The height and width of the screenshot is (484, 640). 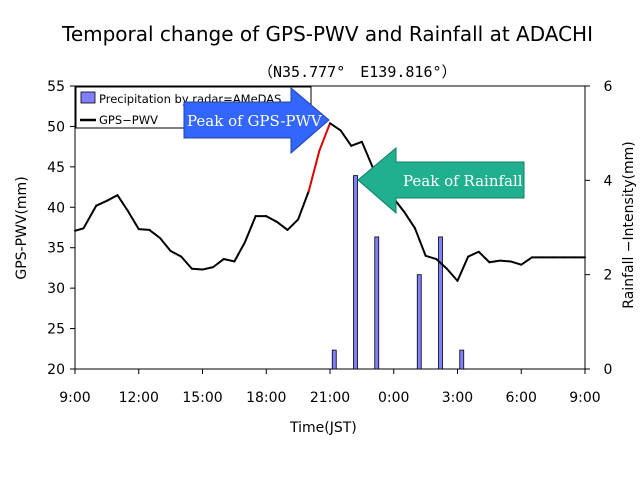 What do you see at coordinates (323, 428) in the screenshot?
I see `x-axis-label: Time(JST)` at bounding box center [323, 428].